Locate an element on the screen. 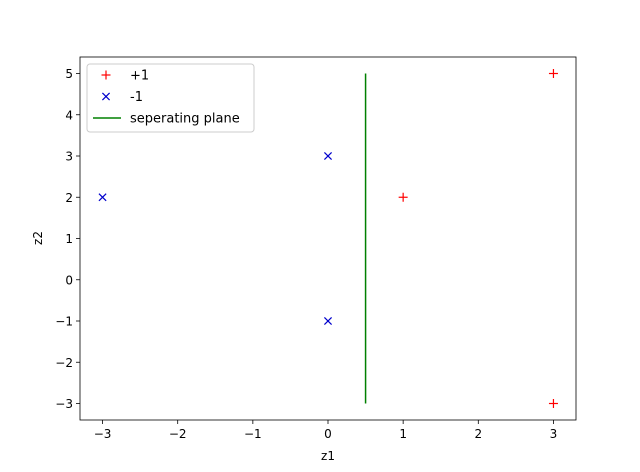 This screenshot has width=640, height=472. legend: +1 -1 seperating plane is located at coordinates (170, 98).